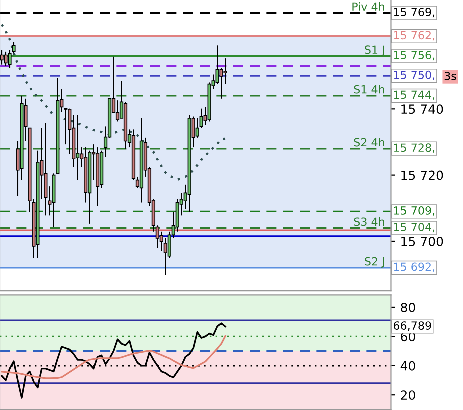 This screenshot has height=410, width=463. I want to click on y-tick-label: 15 700, so click(423, 241).